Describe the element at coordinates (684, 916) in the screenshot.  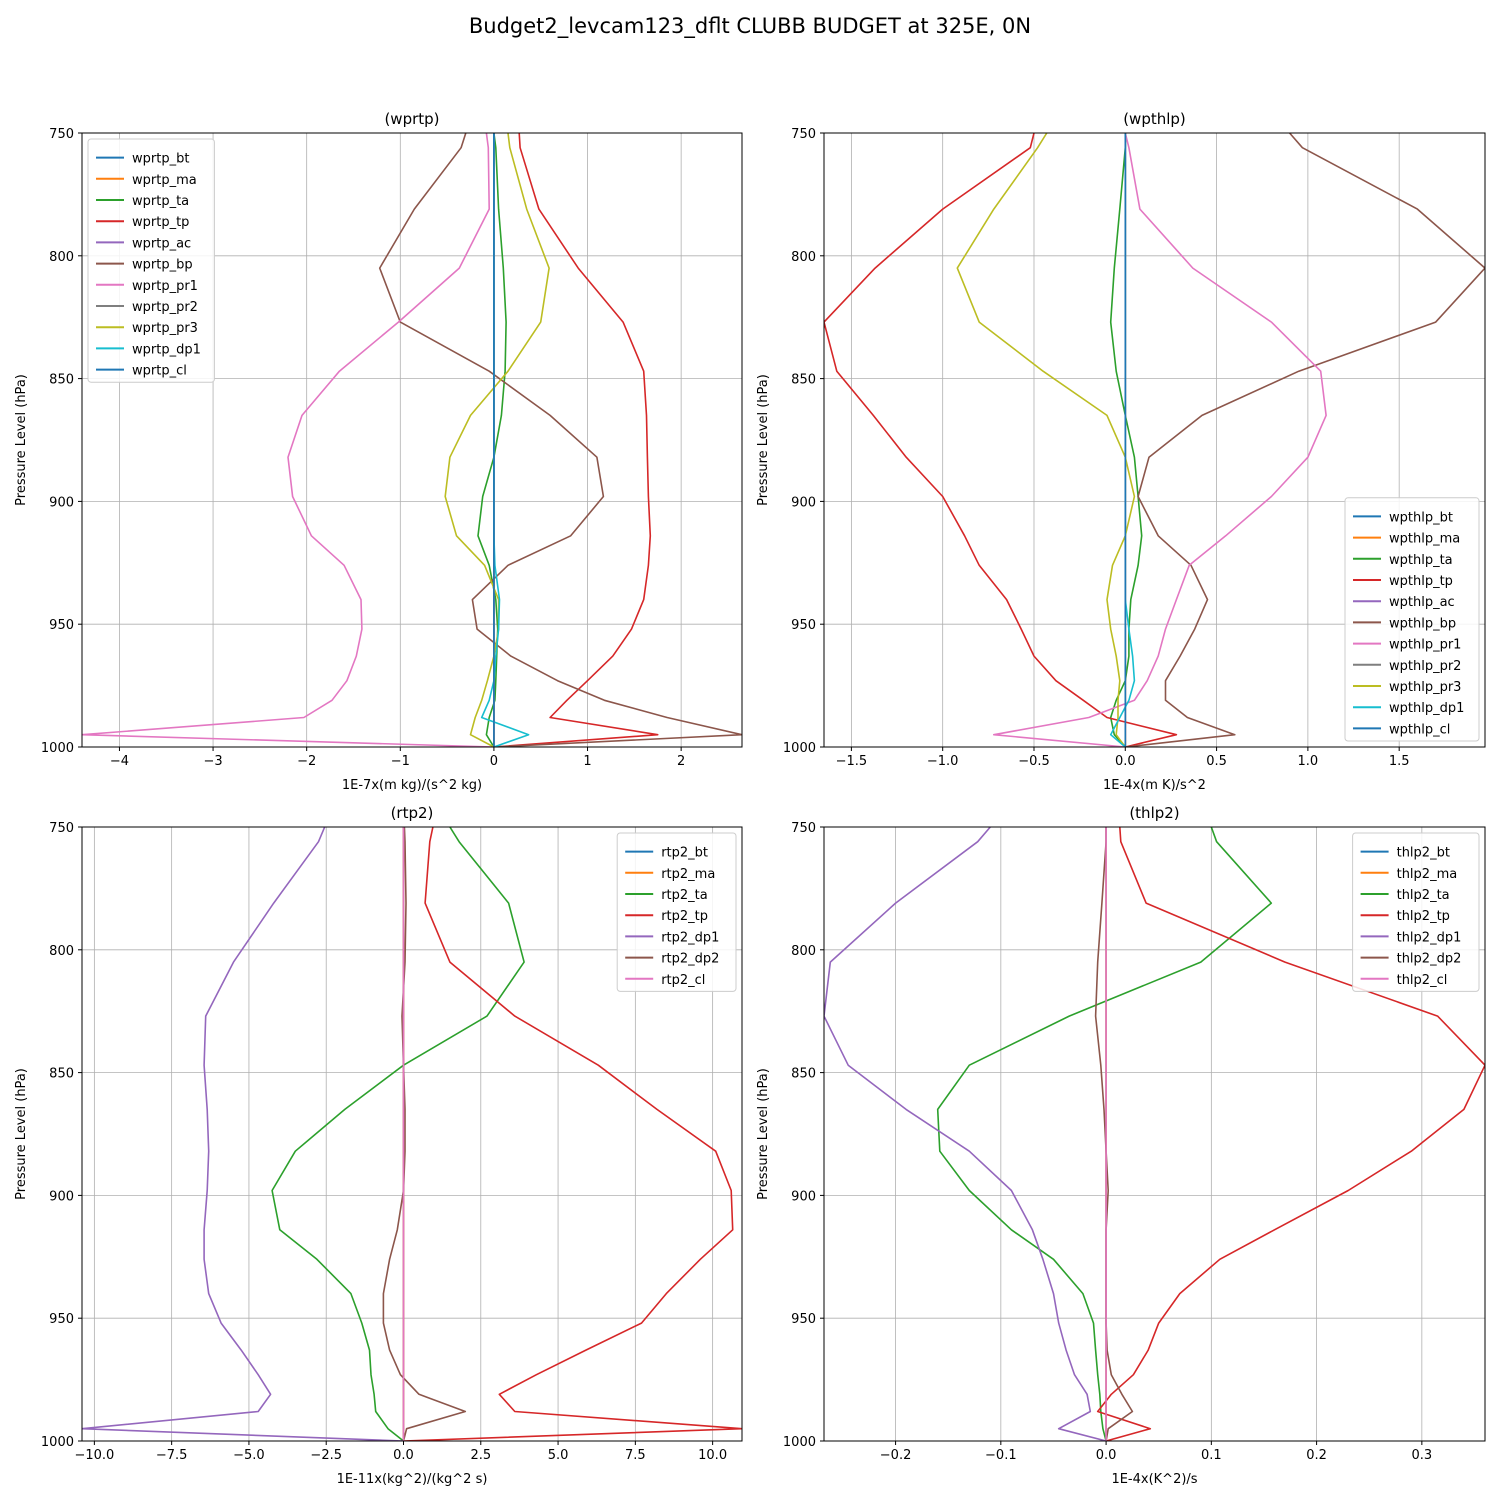
I see `legend-label: rtp2_tp` at that location.